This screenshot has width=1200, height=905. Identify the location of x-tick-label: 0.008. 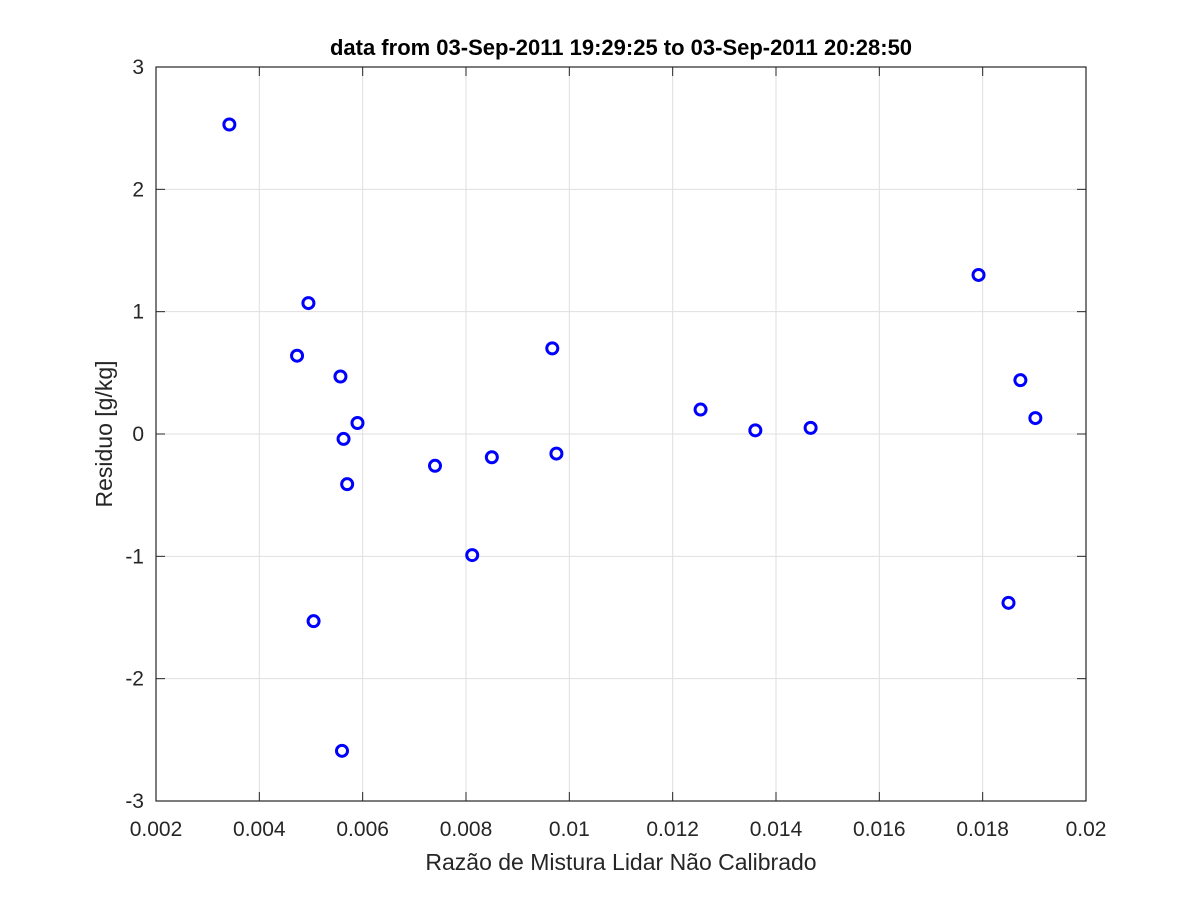
(466, 829).